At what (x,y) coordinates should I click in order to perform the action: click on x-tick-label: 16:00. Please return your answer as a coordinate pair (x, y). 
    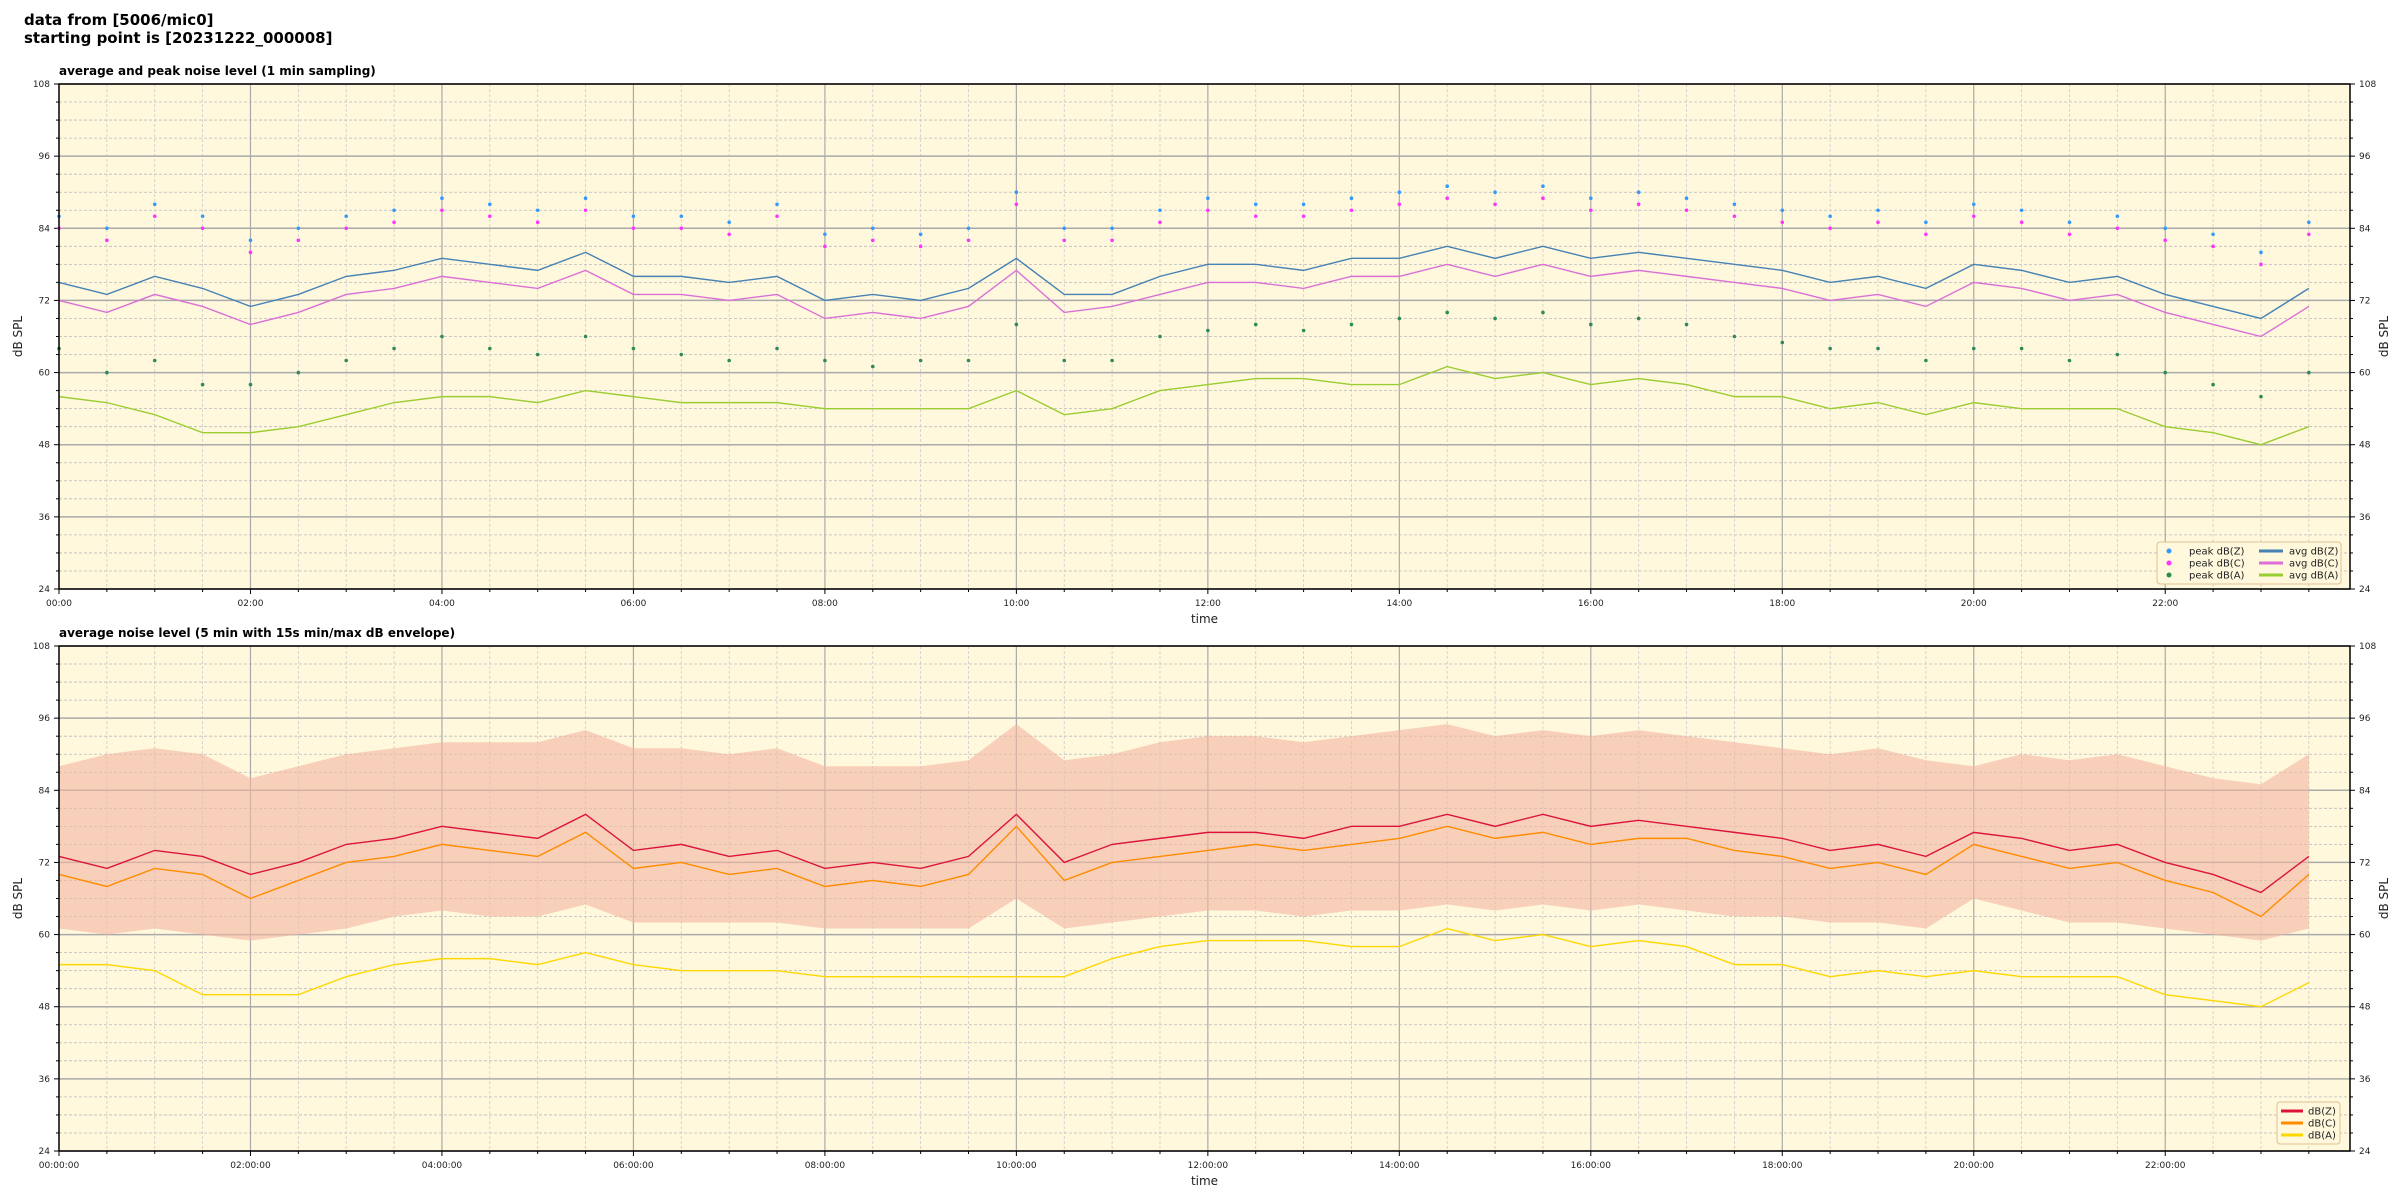
    Looking at the image, I should click on (1591, 604).